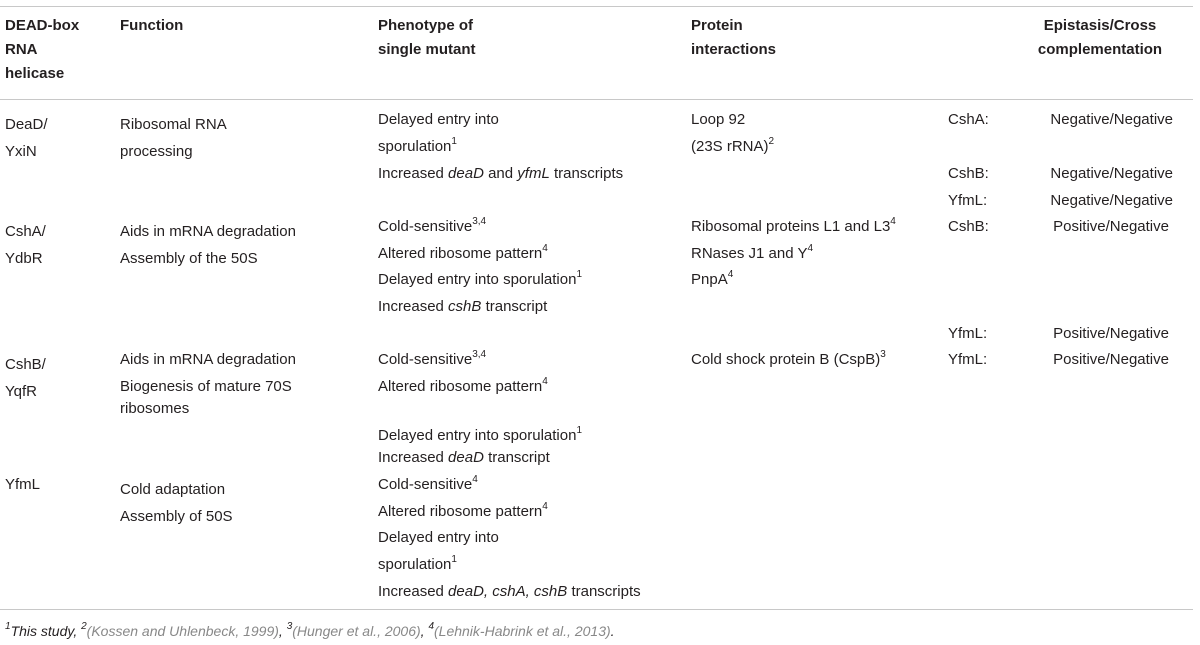 Image resolution: width=1200 pixels, height=645 pixels. I want to click on phenotype-line: Increased deaD, cshA, cshB transcripts, so click(509, 591).